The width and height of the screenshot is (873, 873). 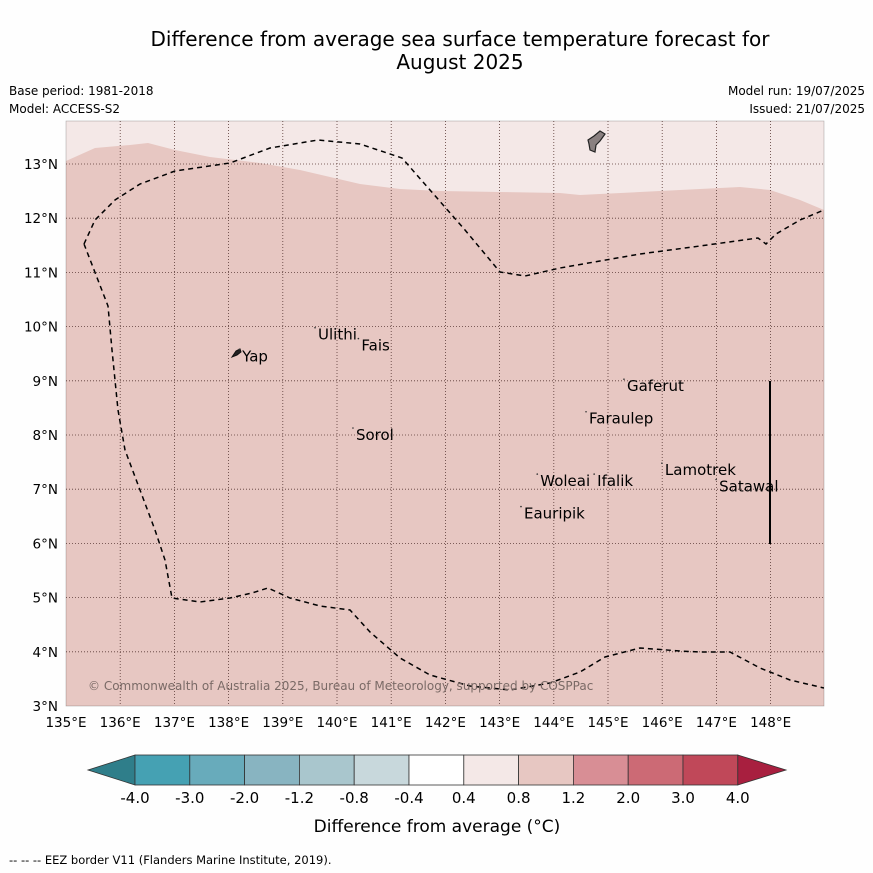 What do you see at coordinates (655, 386) in the screenshot?
I see `place-label: Gaferut` at bounding box center [655, 386].